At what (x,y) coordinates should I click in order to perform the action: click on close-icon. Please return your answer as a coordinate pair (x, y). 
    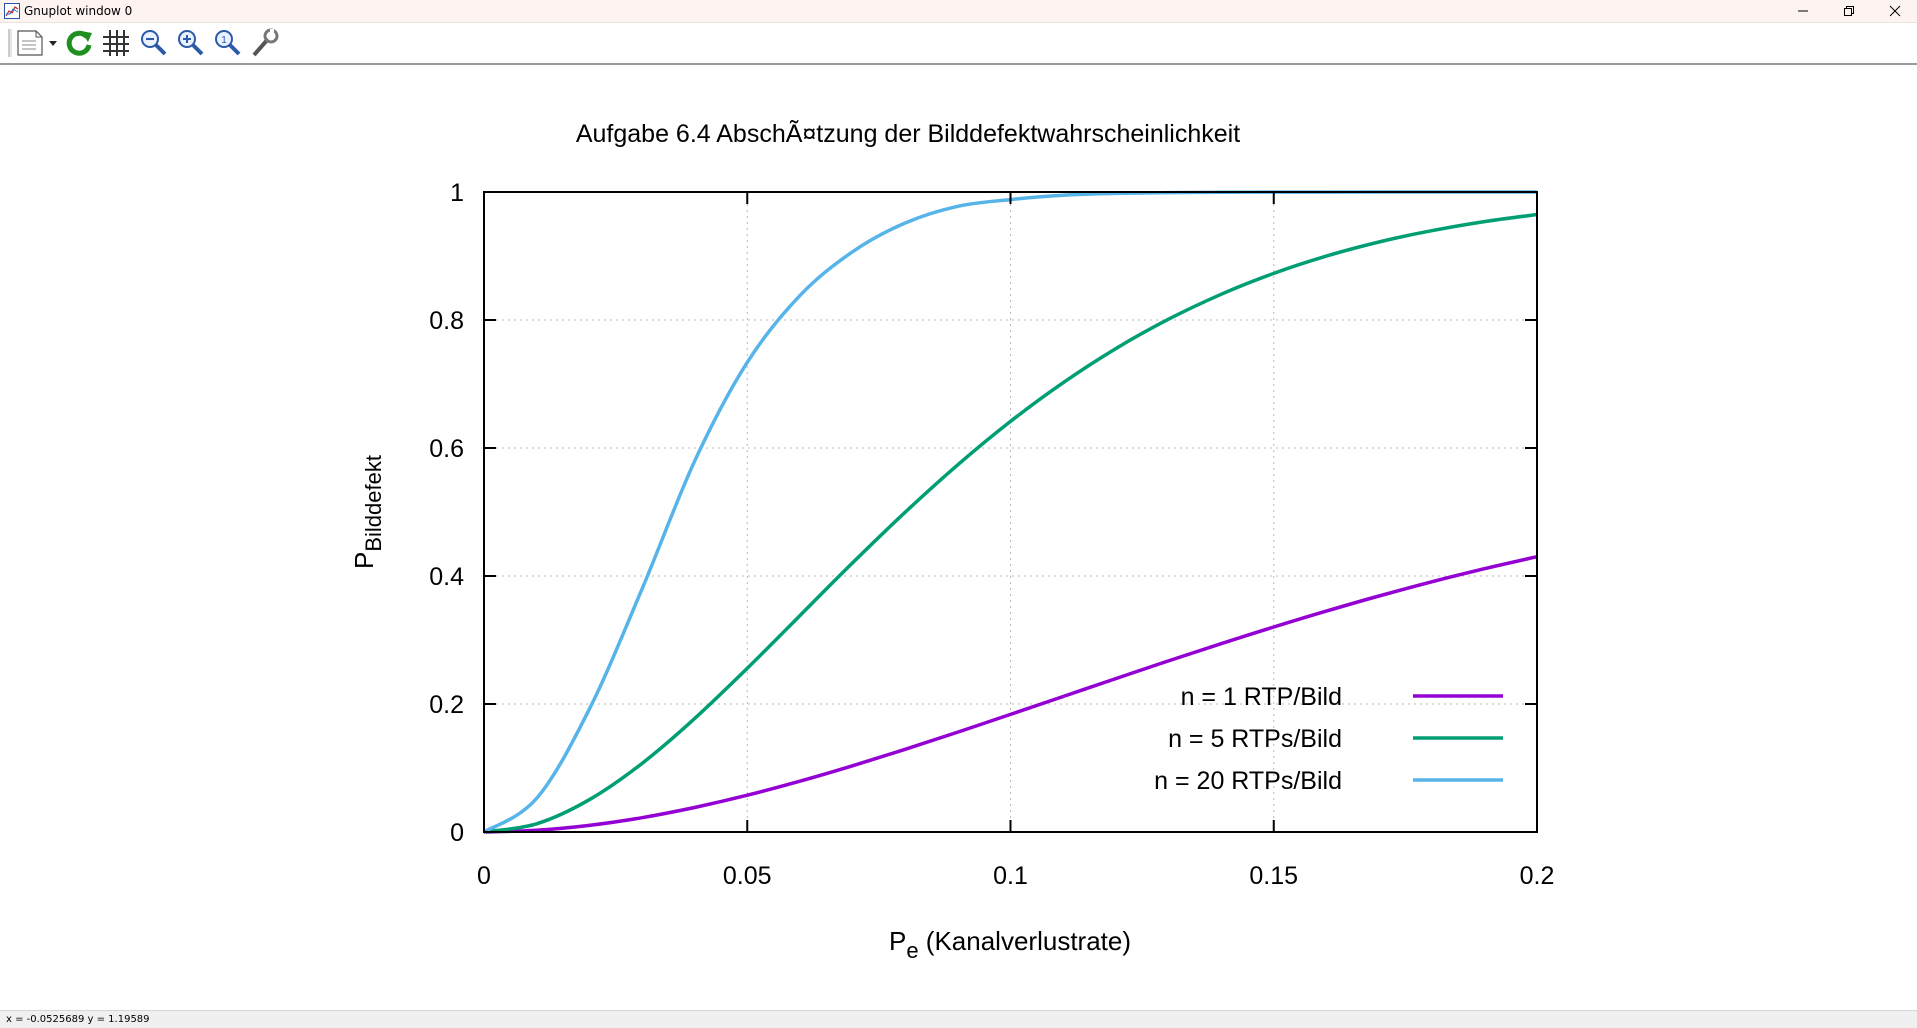
    Looking at the image, I should click on (1895, 11).